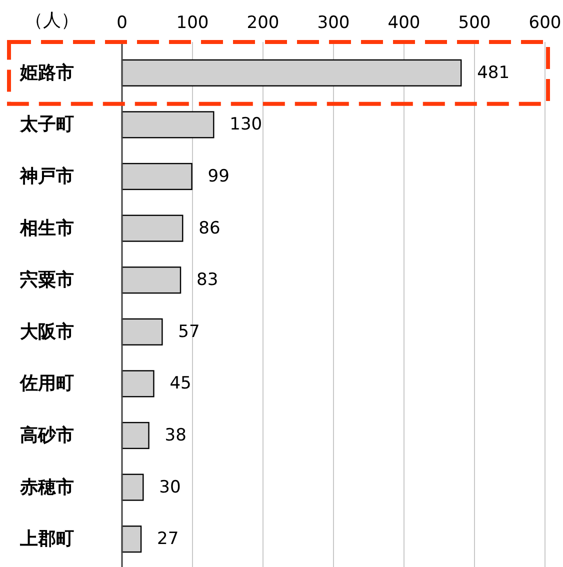  Describe the element at coordinates (474, 23) in the screenshot. I see `x-tick-label: 500` at that location.